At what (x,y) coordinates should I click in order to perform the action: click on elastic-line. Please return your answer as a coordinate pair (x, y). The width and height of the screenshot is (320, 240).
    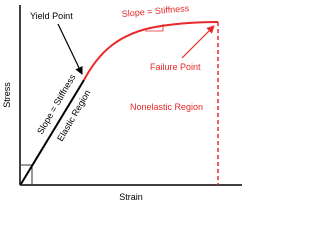
    Looking at the image, I should click on (52, 132).